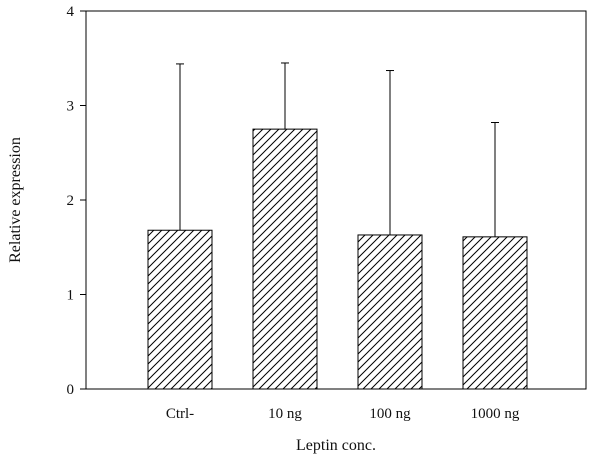  Describe the element at coordinates (285, 414) in the screenshot. I see `x-tick-label-1: 10 ng` at that location.